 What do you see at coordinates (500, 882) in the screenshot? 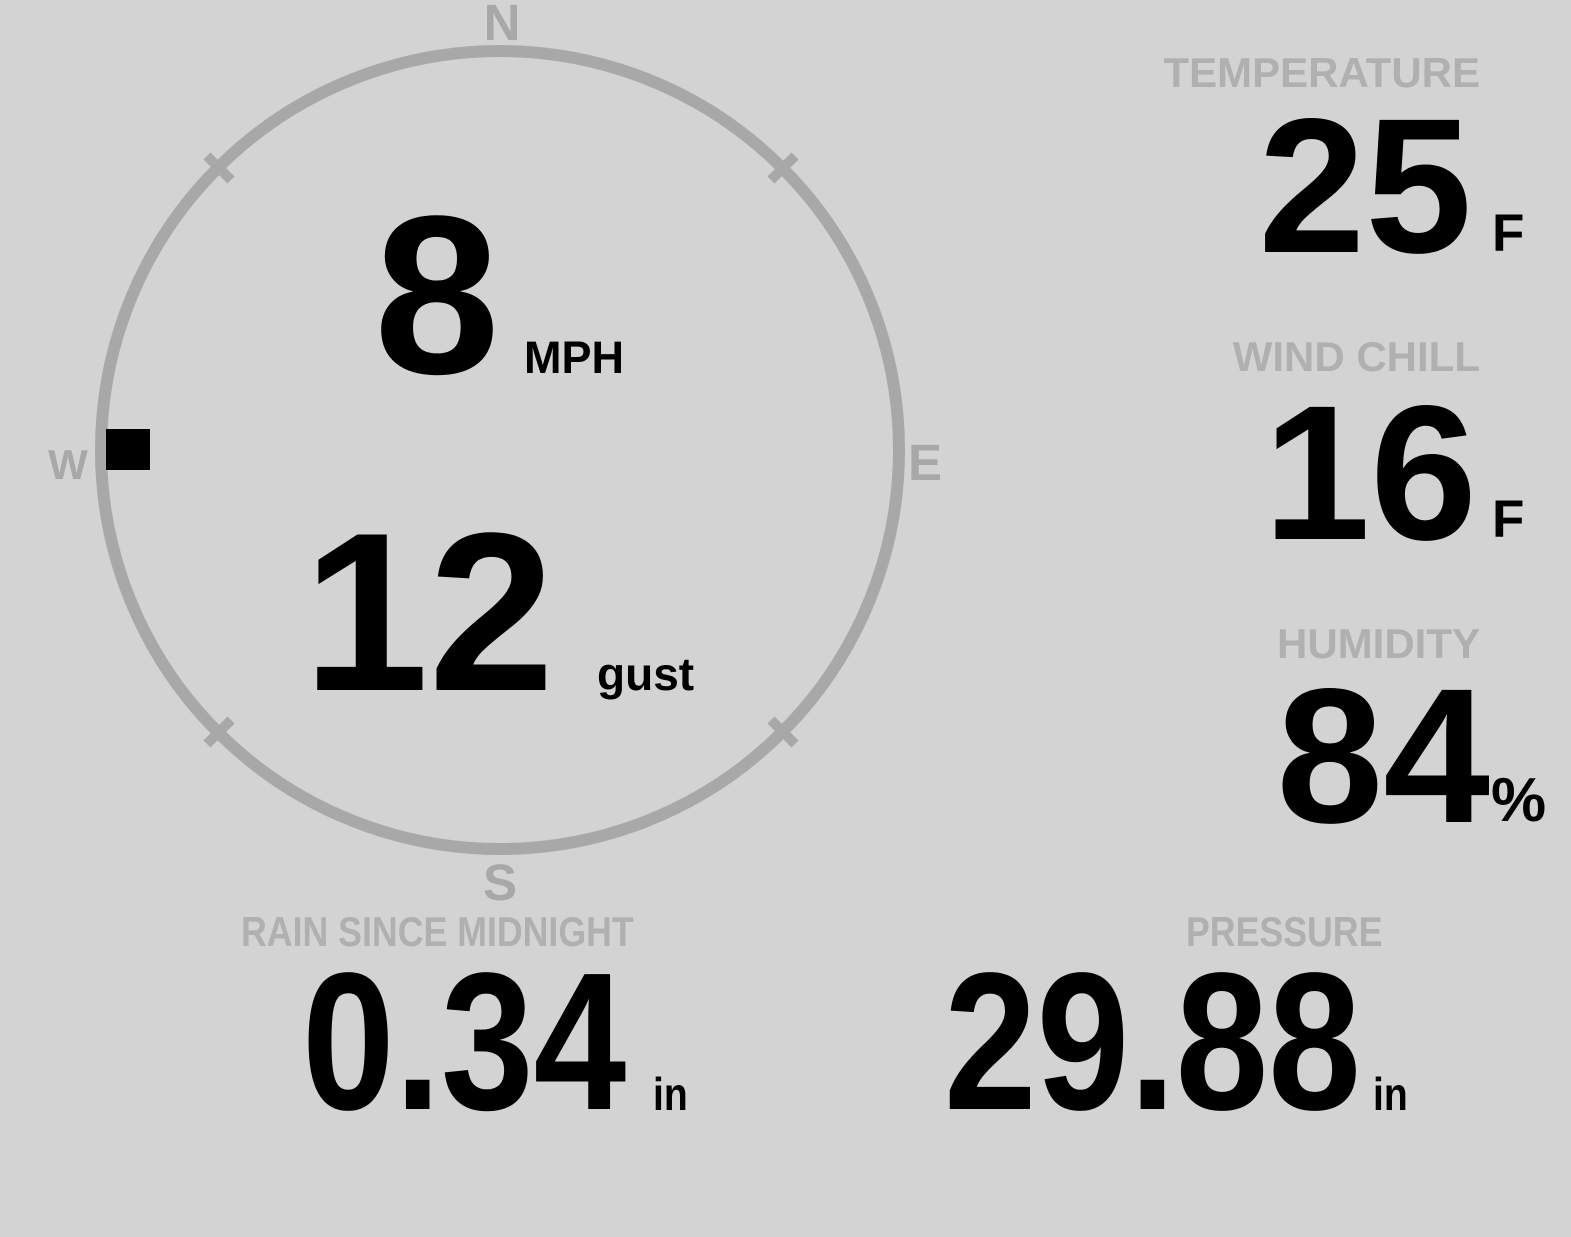
I see `cardinal-south-label: S` at bounding box center [500, 882].